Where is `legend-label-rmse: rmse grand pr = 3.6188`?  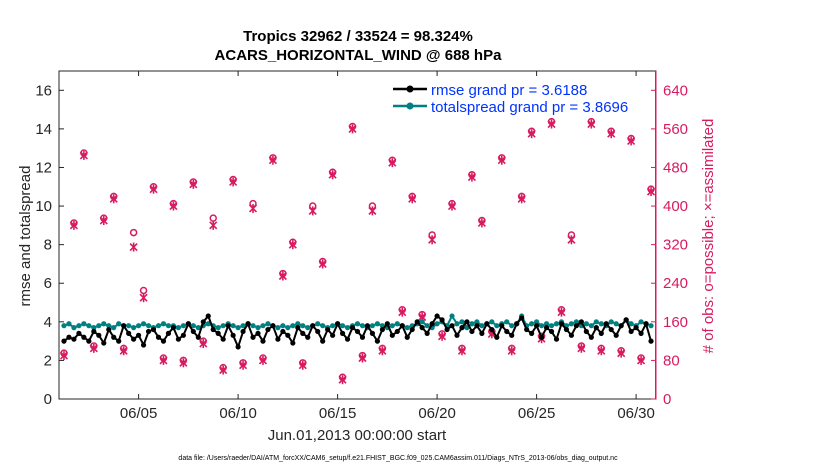
legend-label-rmse: rmse grand pr = 3.6188 is located at coordinates (509, 90).